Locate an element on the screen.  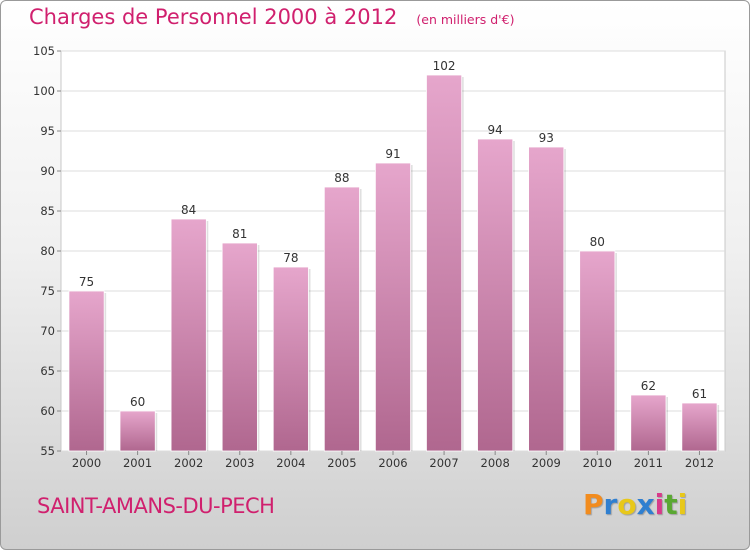
x-tick-label: 2004 is located at coordinates (290, 463).